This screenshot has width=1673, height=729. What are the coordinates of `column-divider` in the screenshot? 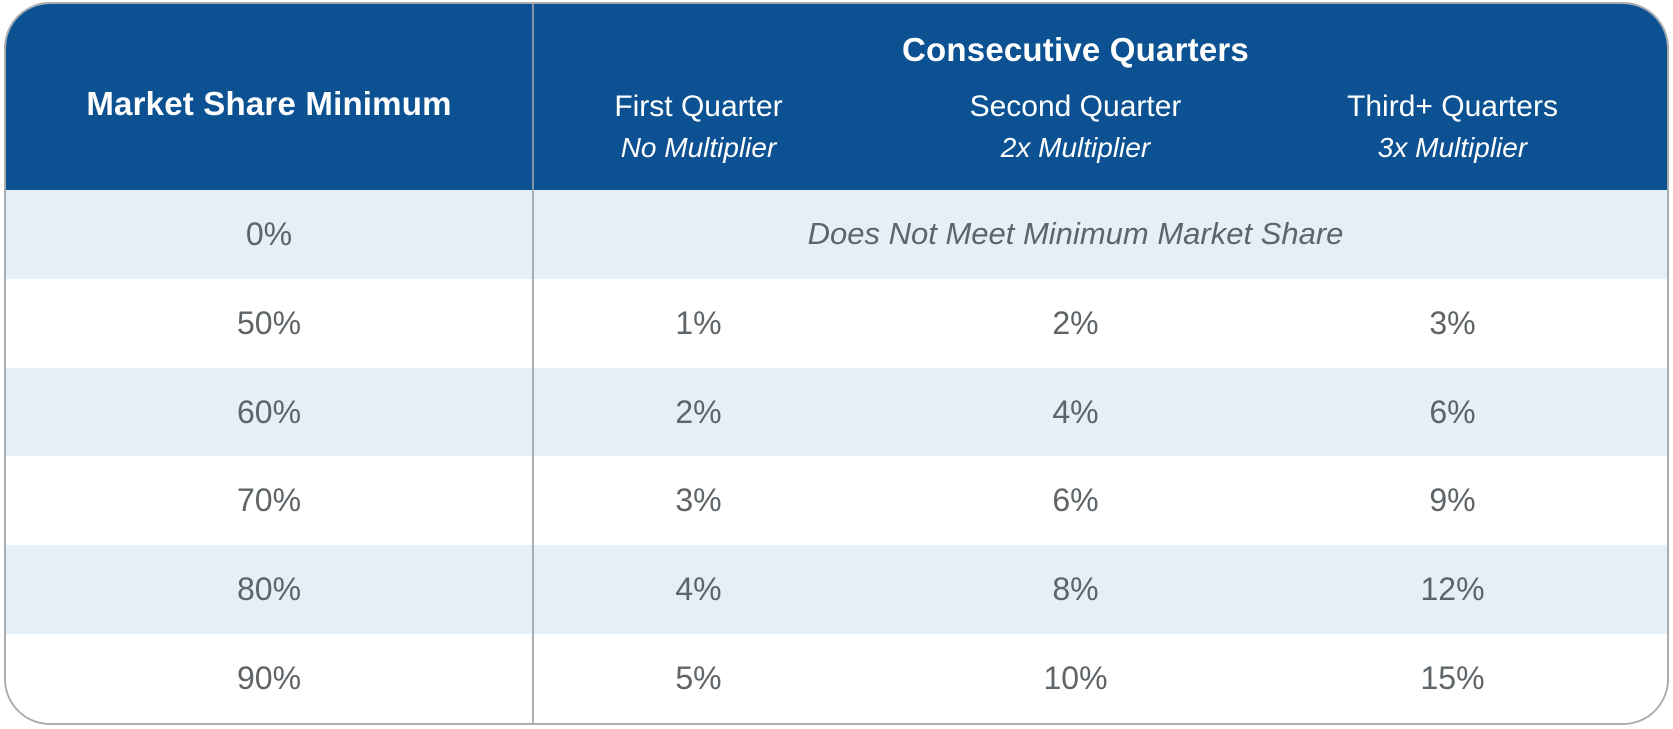 It's located at (533, 363).